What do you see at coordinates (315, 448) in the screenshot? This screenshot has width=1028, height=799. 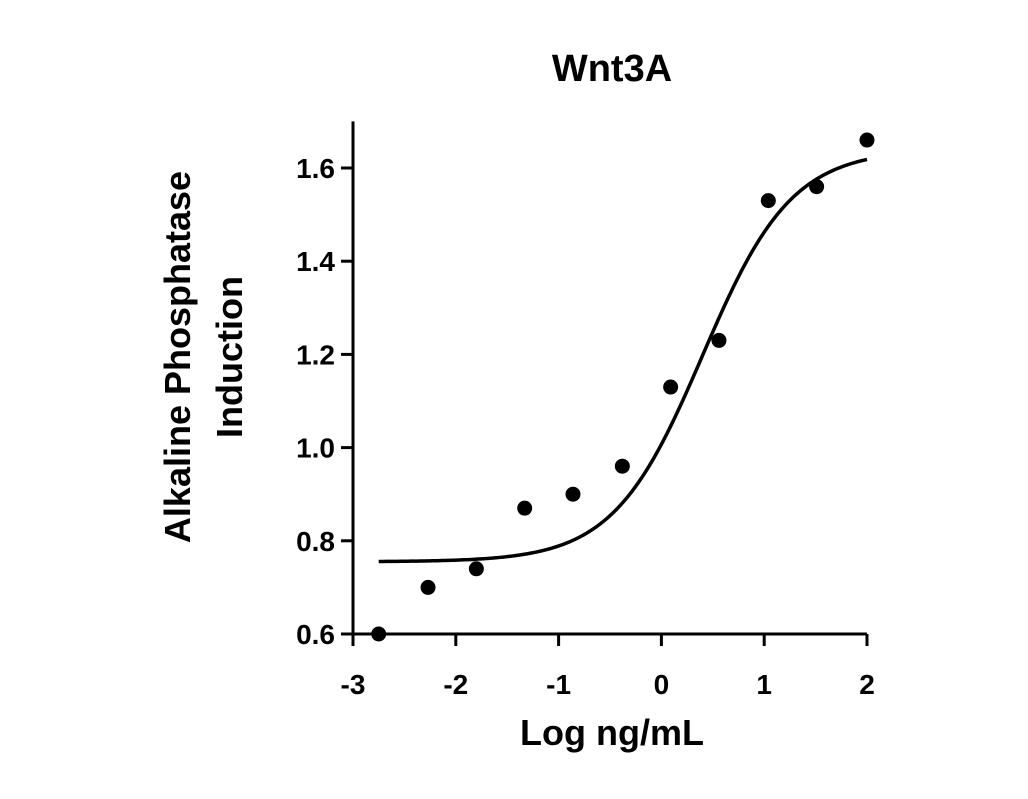 I see `y-tick-label: 1.0` at bounding box center [315, 448].